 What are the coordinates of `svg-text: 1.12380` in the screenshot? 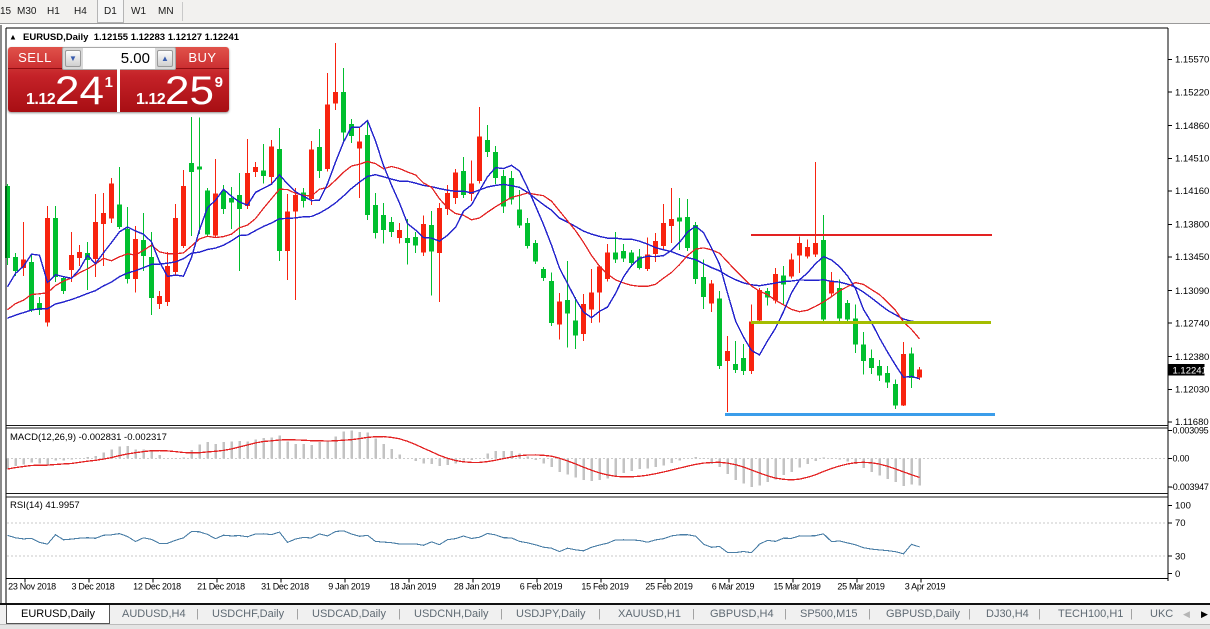 It's located at (1192, 357).